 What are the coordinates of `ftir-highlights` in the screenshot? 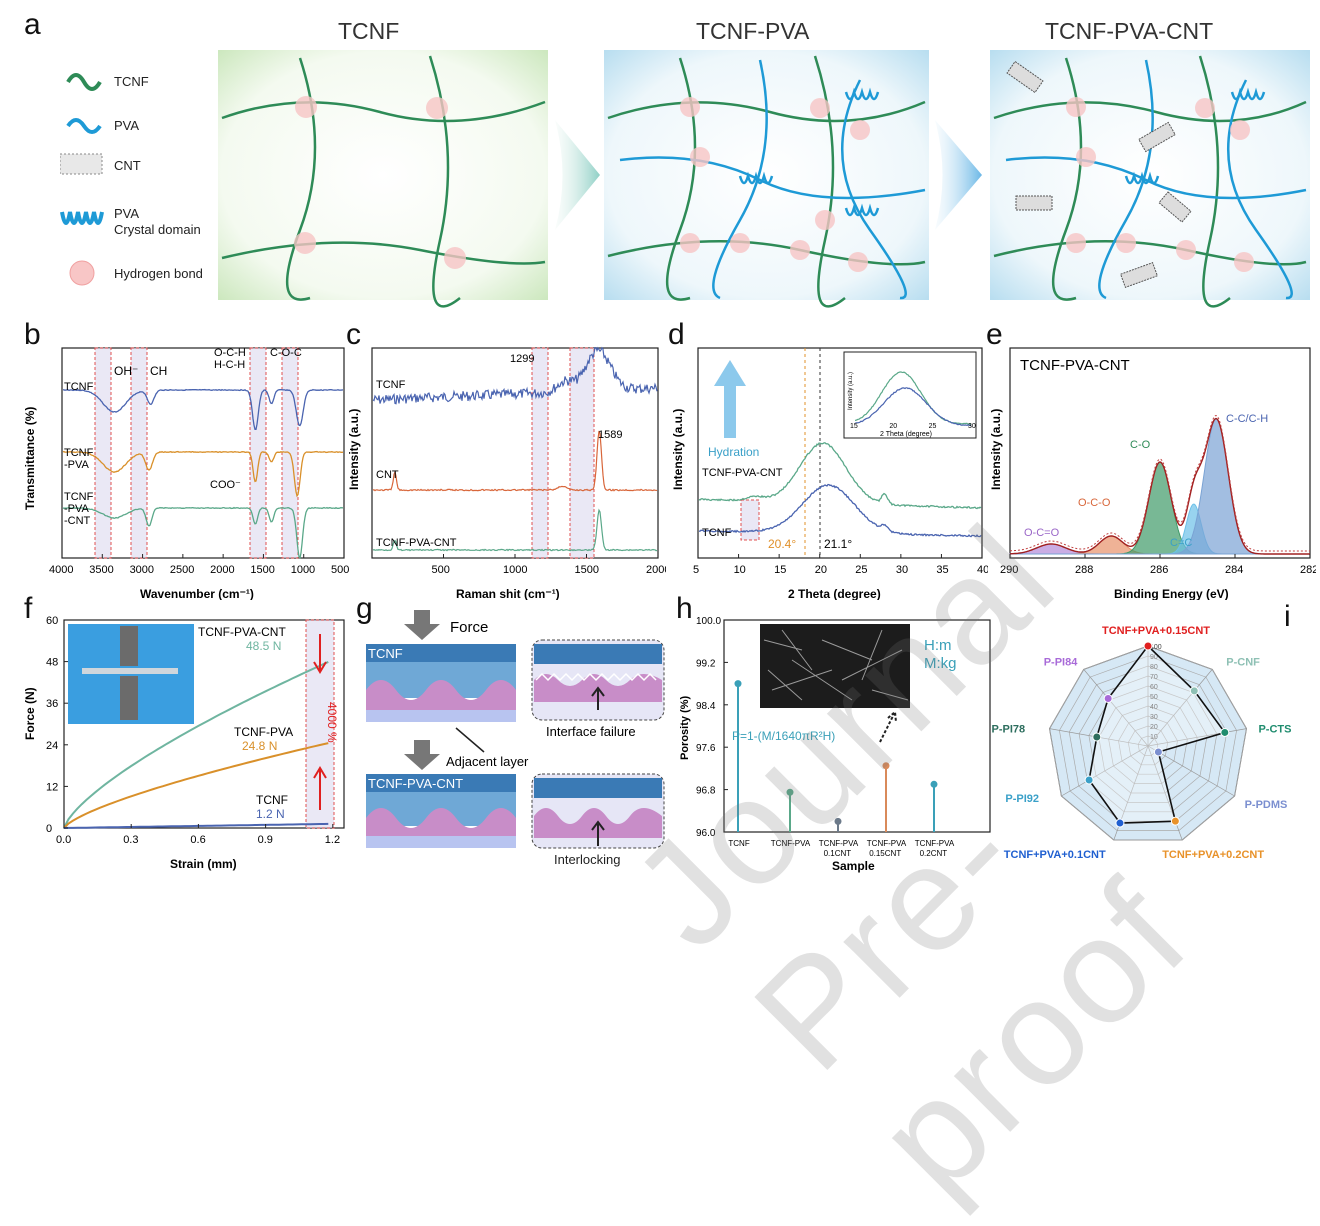 It's located at (196, 453).